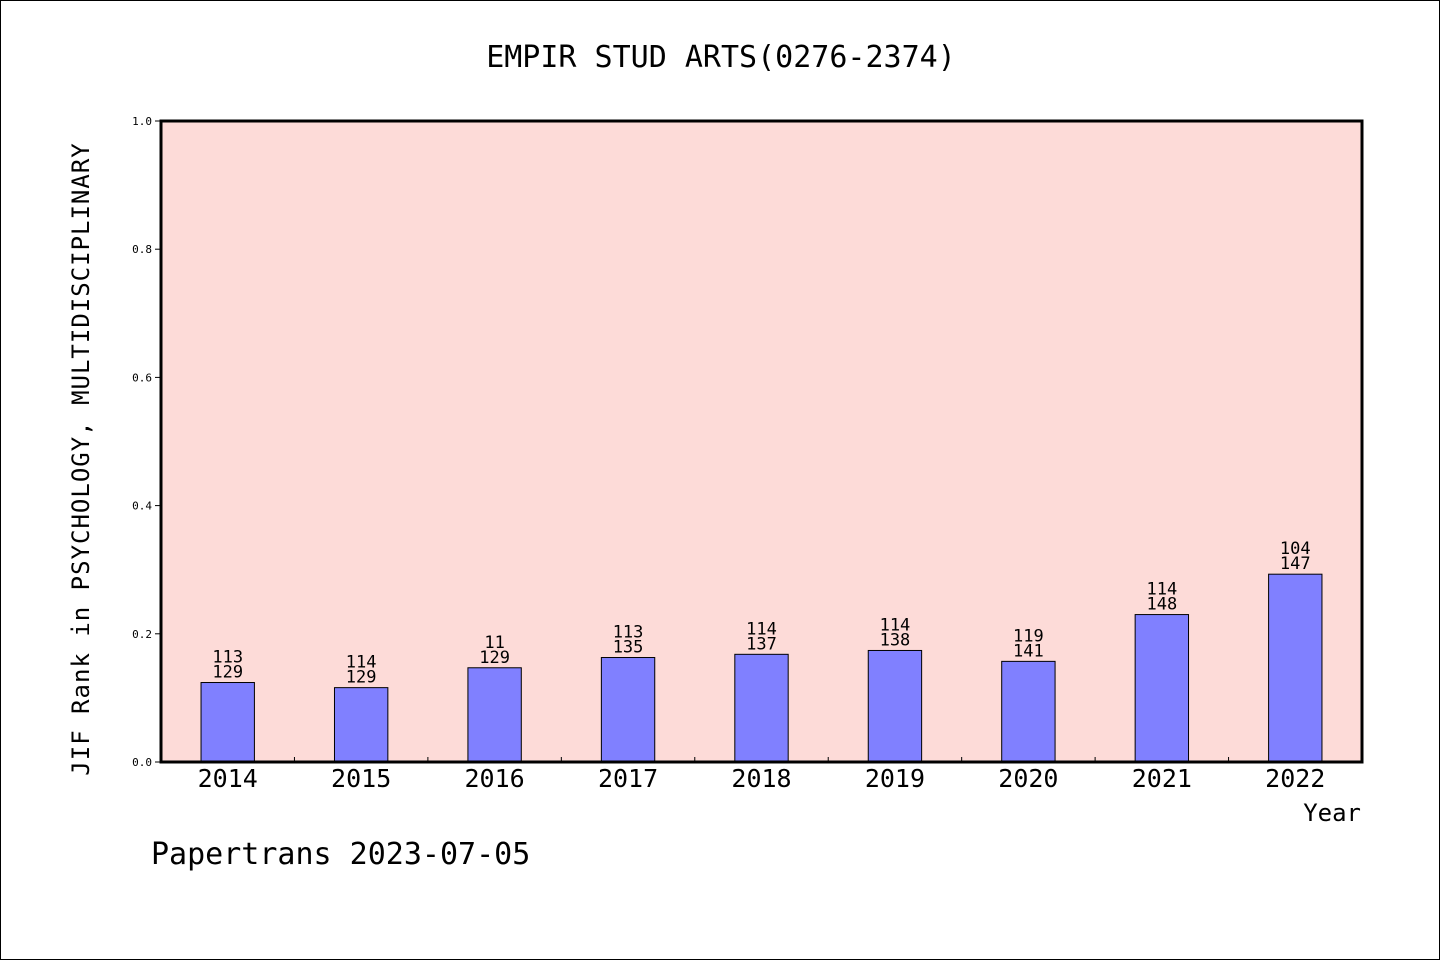 Image resolution: width=1440 pixels, height=961 pixels. Describe the element at coordinates (1162, 778) in the screenshot. I see `x-tick-label-2021: 2021` at that location.